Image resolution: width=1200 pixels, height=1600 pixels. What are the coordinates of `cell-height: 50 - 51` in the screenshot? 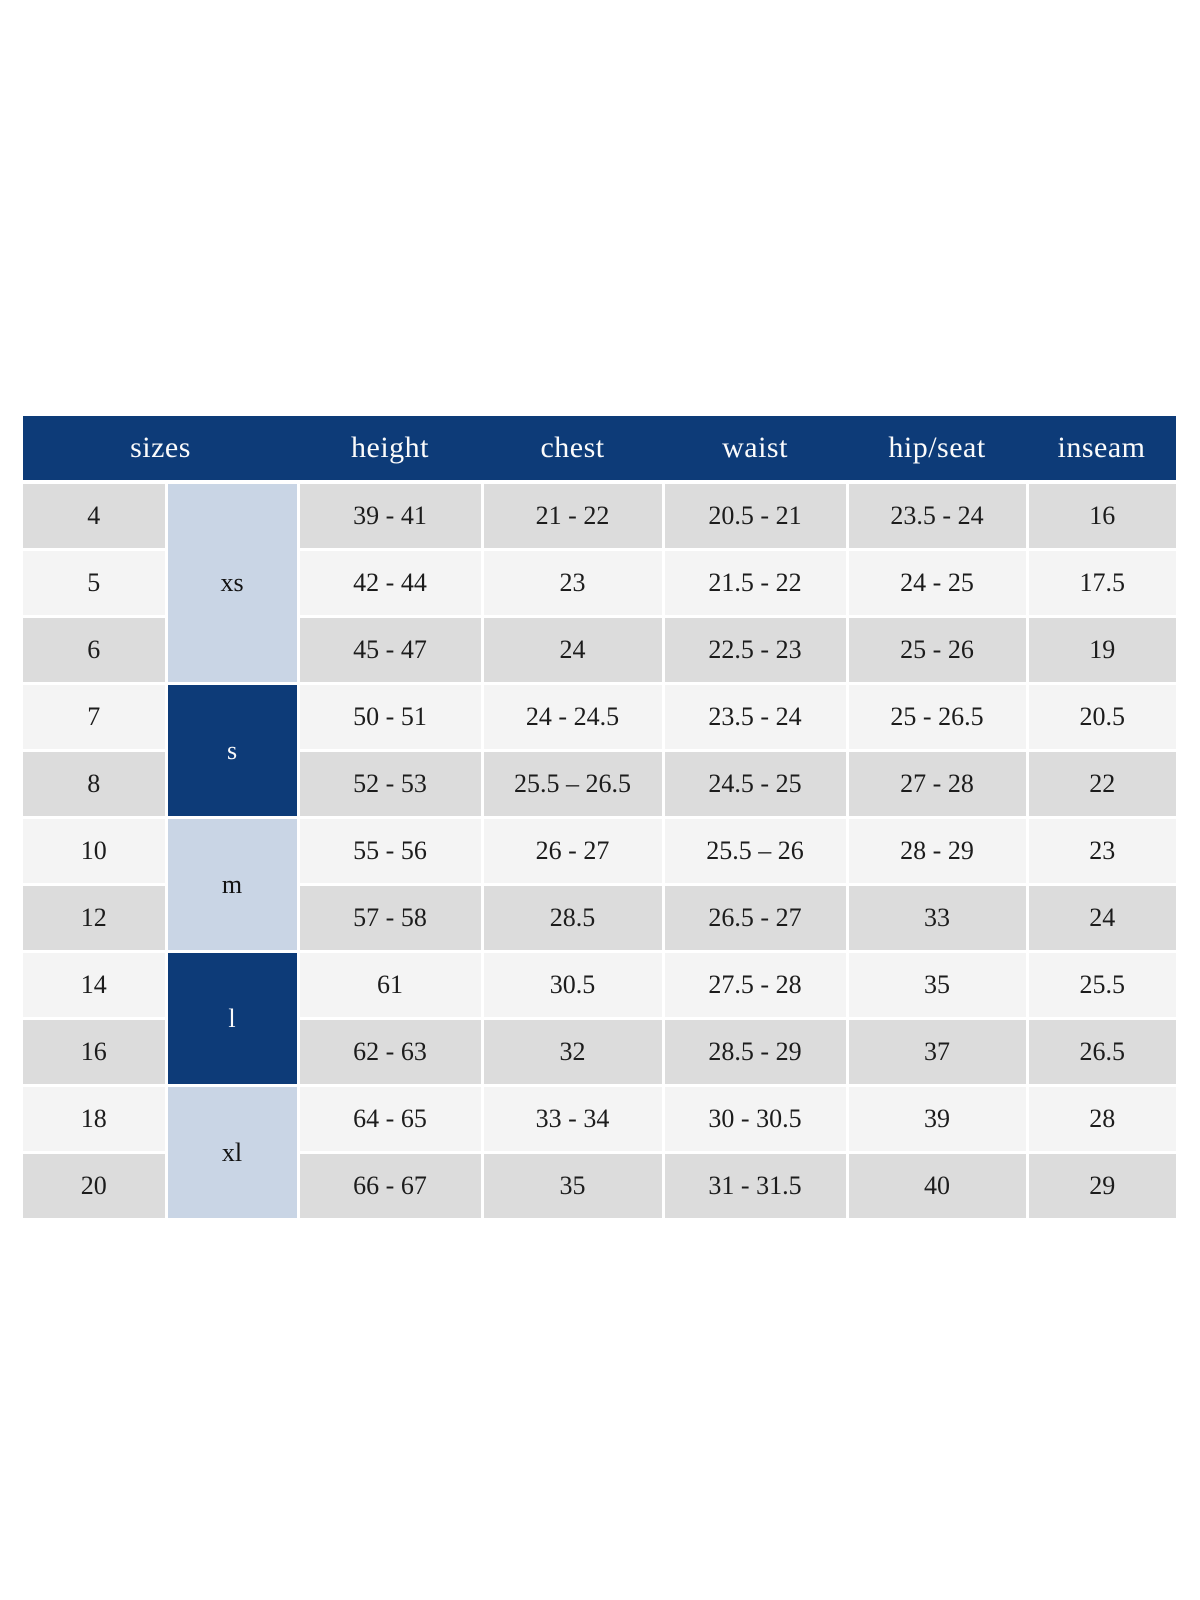 It's located at (390, 717).